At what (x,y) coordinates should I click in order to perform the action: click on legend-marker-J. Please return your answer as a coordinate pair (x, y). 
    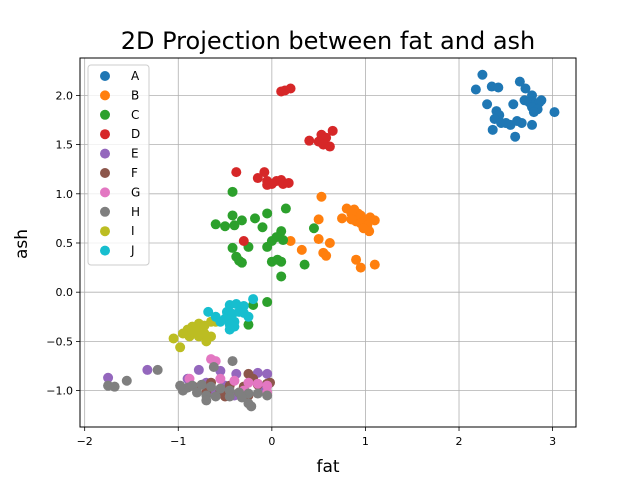
    Looking at the image, I should click on (105, 250).